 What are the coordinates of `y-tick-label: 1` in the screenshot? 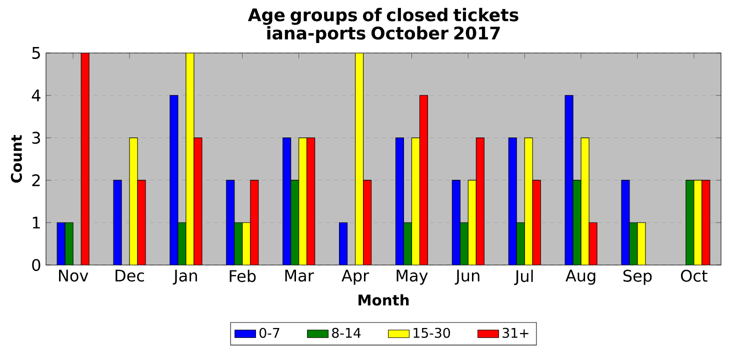 It's located at (36, 222).